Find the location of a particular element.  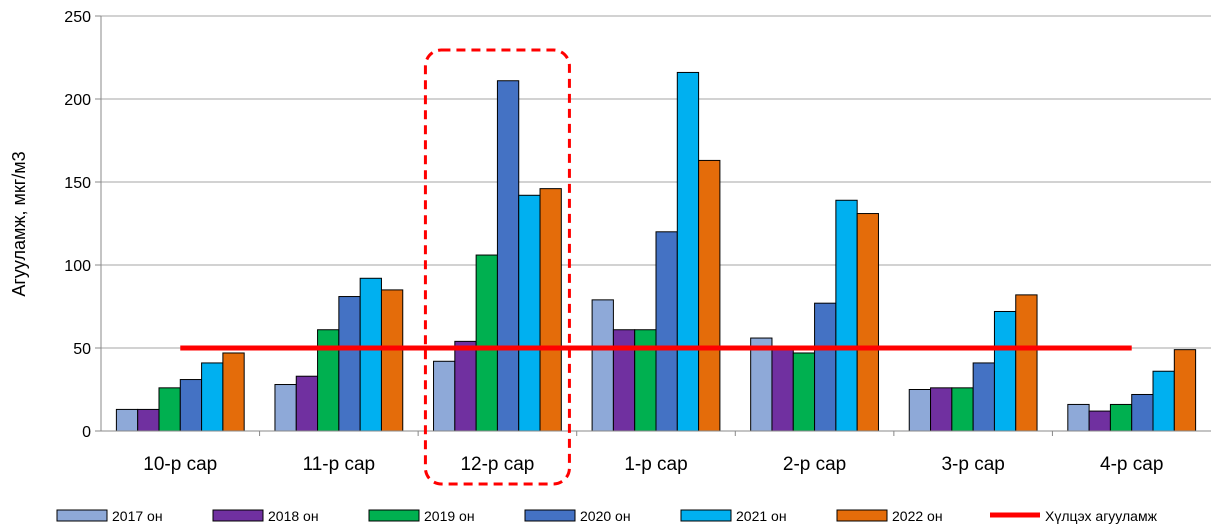

x-tick-label: 12-р сар is located at coordinates (497, 464).